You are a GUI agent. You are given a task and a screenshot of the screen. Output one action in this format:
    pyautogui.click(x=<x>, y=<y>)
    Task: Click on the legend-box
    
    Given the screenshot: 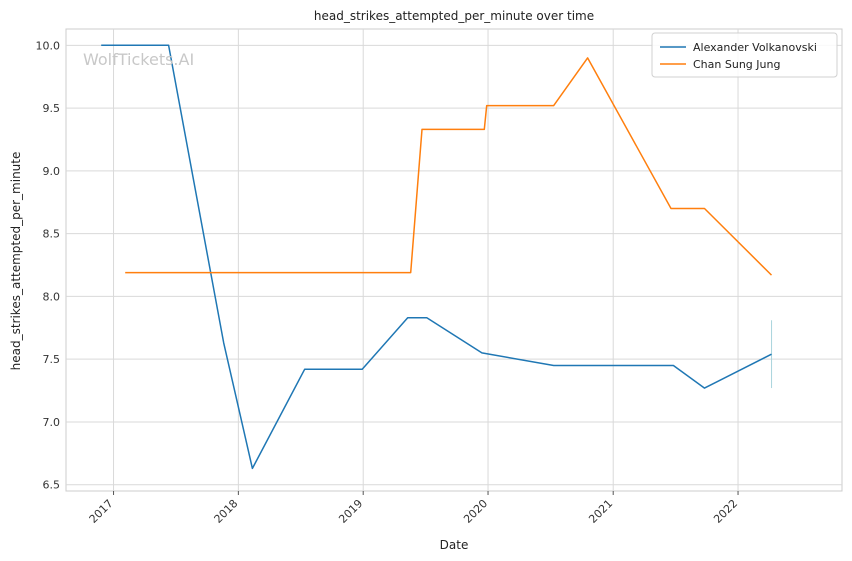 What is the action you would take?
    pyautogui.click(x=744, y=55)
    